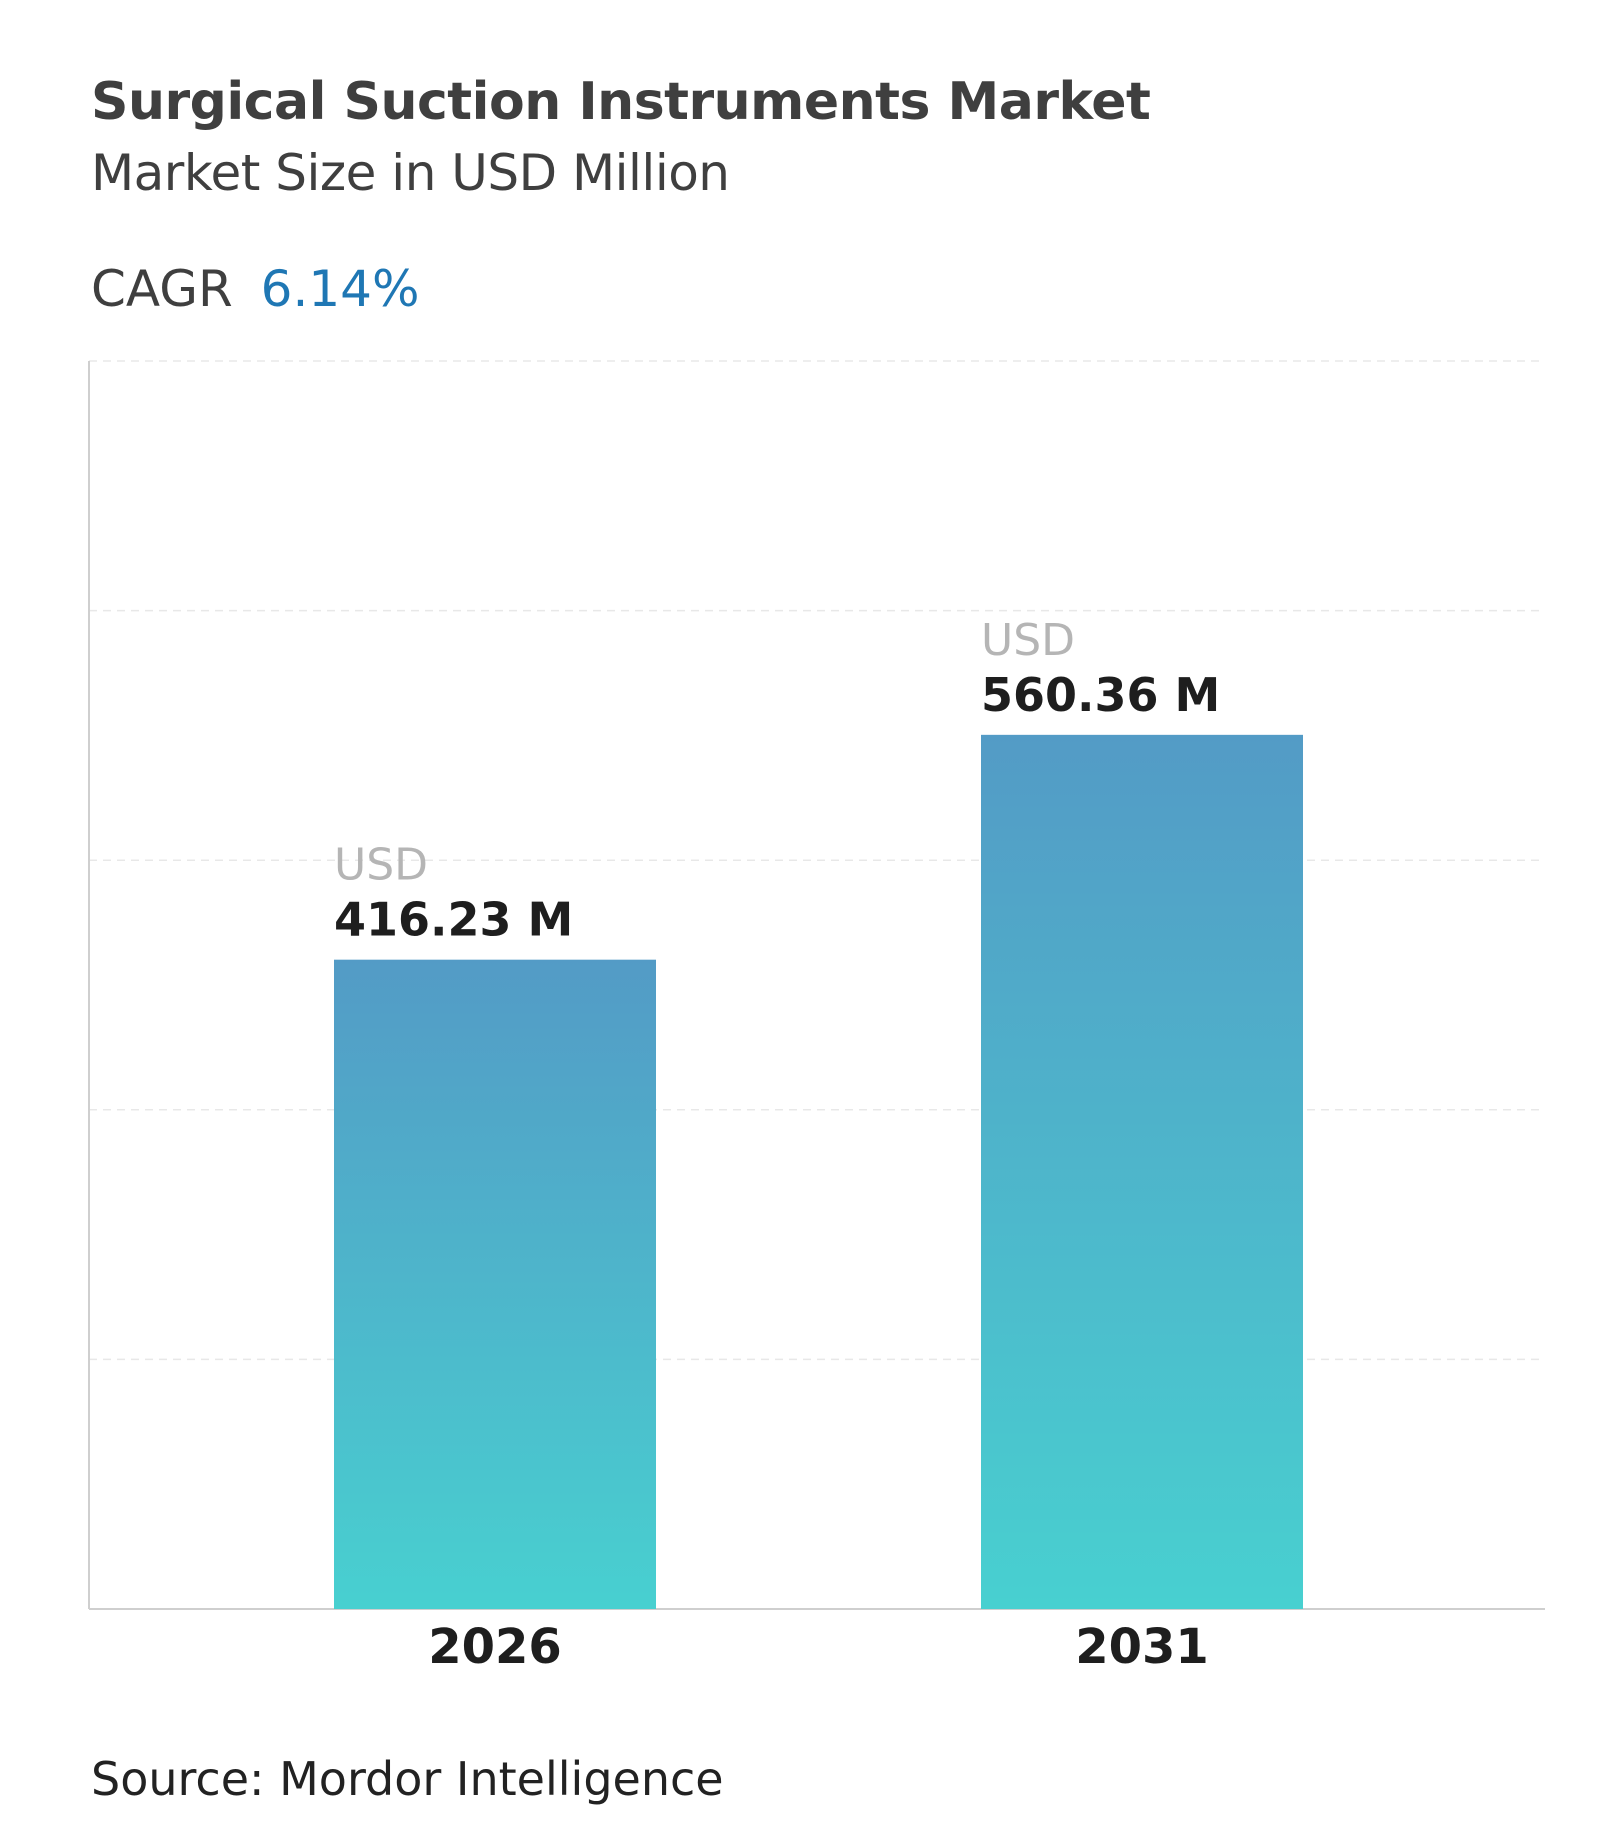 This screenshot has height=1826, width=1620. Describe the element at coordinates (255, 289) in the screenshot. I see `cagr-row: CAGR 6.14%` at that location.